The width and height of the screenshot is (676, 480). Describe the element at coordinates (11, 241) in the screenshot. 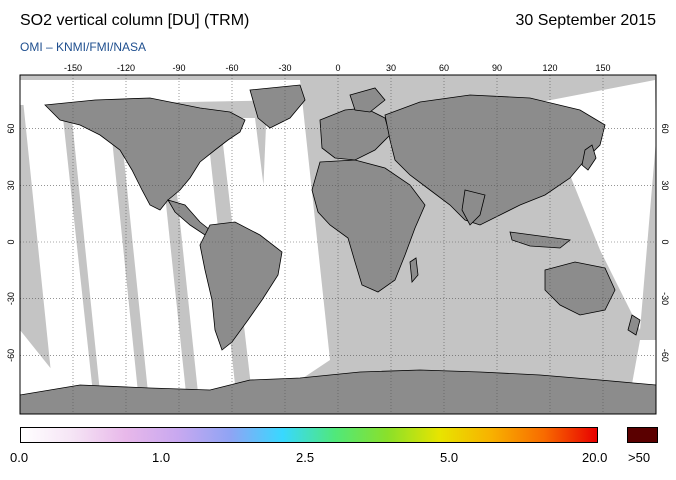

I see `left-lat-tick-label: 0` at that location.